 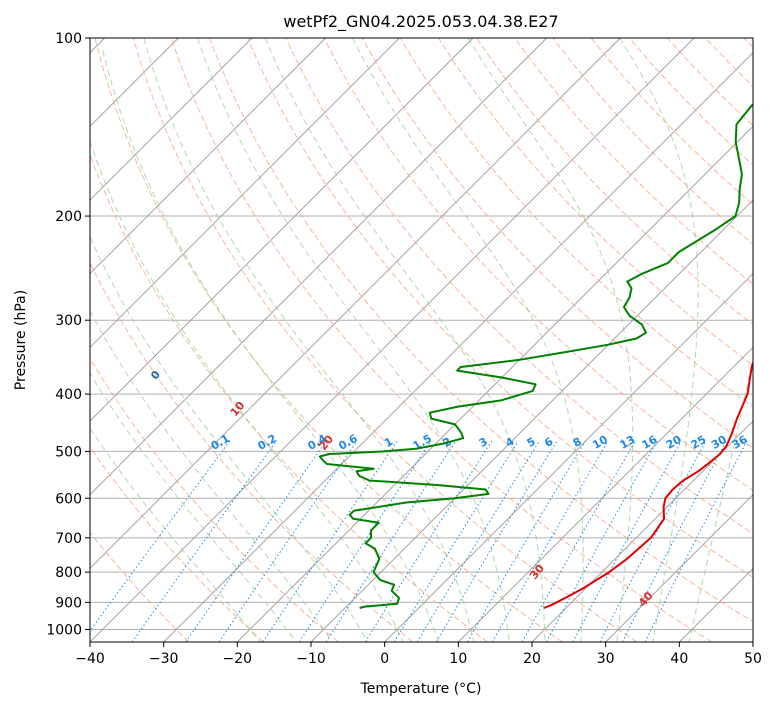 What do you see at coordinates (90, 659) in the screenshot?
I see `x-tick-label: −40` at bounding box center [90, 659].